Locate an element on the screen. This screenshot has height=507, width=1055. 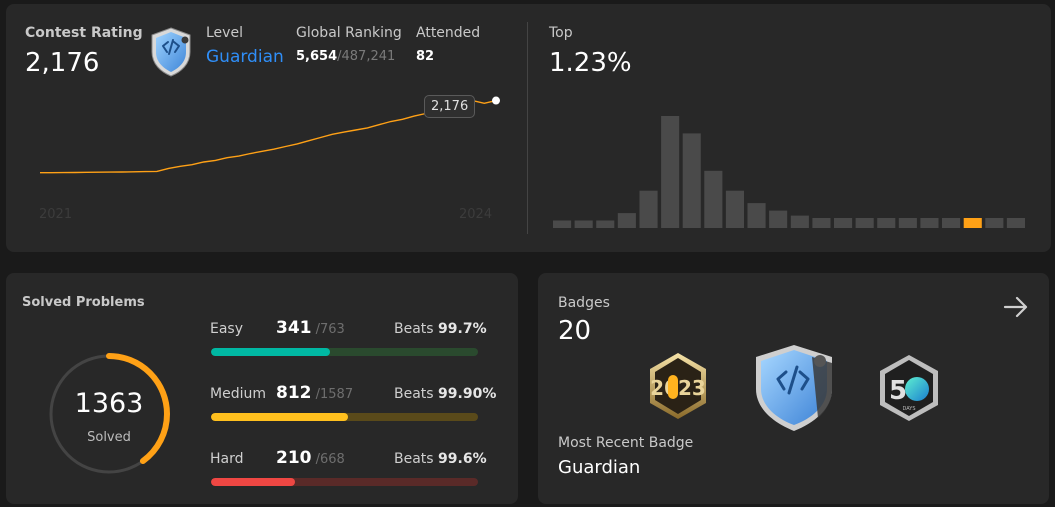
global-ranking-label: Global Ranking is located at coordinates (349, 33).